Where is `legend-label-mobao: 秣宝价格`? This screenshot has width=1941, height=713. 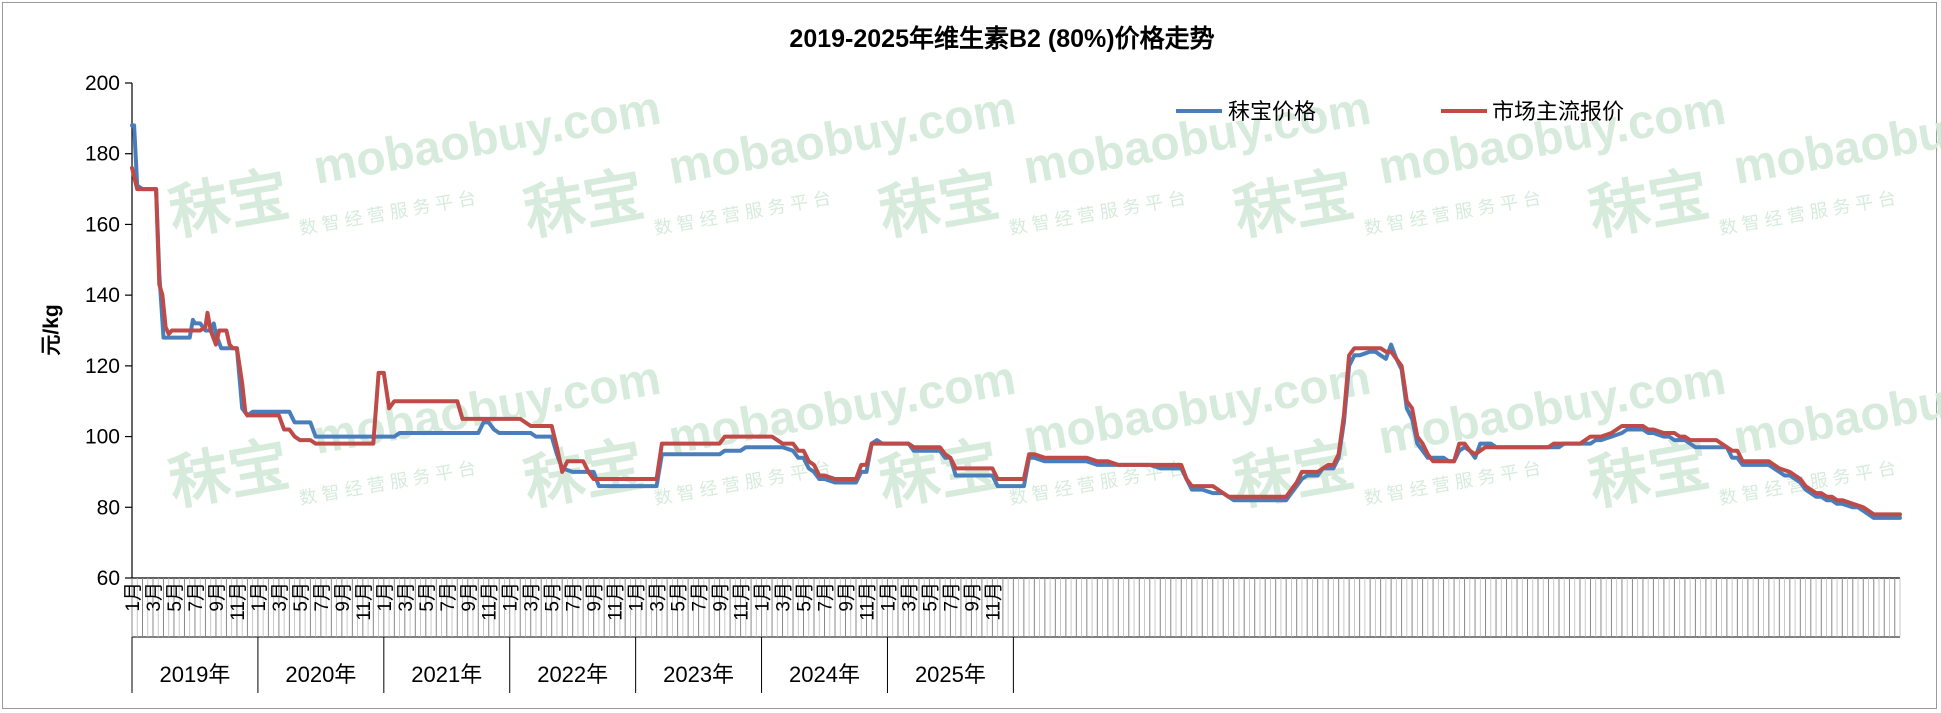
legend-label-mobao: 秣宝价格 is located at coordinates (1272, 111).